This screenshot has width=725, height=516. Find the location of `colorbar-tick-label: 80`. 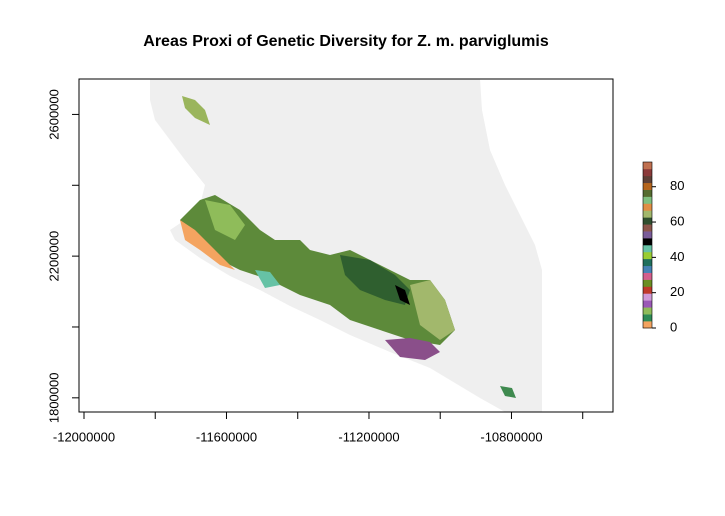

colorbar-tick-label: 80 is located at coordinates (677, 185).